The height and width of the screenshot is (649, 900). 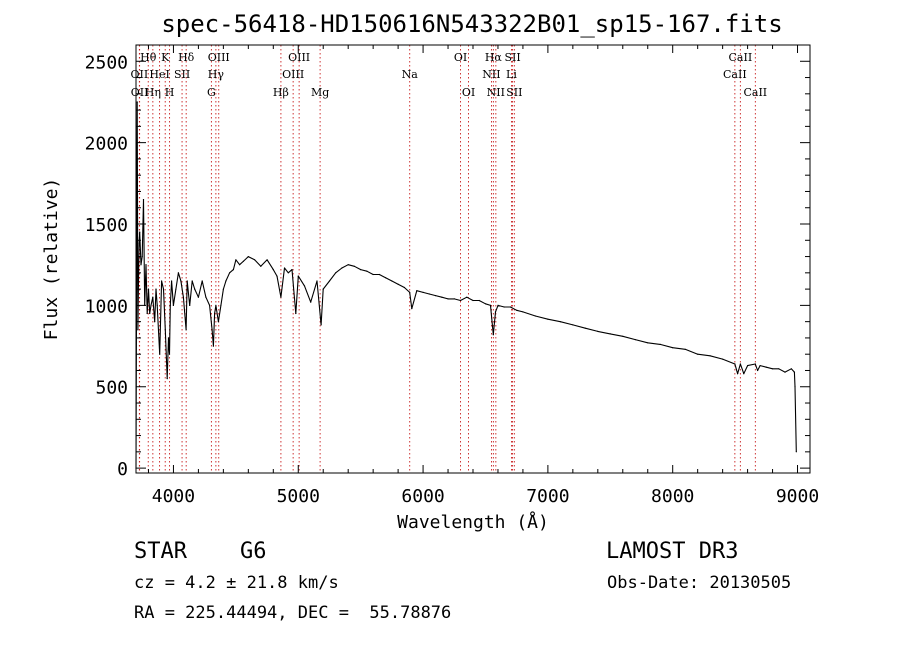 I want to click on x-tick-label-6000: 6000, so click(x=422, y=496).